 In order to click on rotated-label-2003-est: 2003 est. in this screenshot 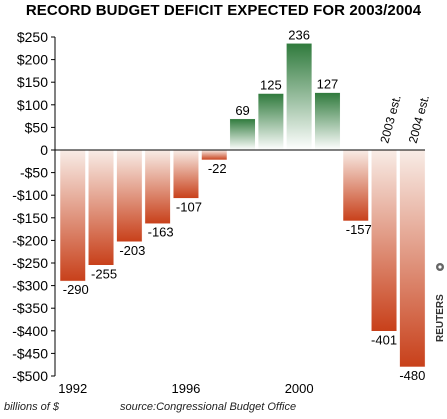, I will do `click(390, 118)`.